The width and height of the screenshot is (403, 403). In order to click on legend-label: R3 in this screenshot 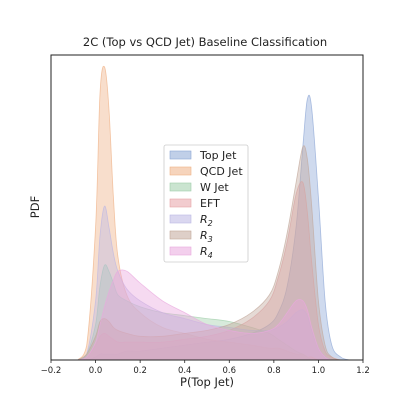, I will do `click(206, 236)`.